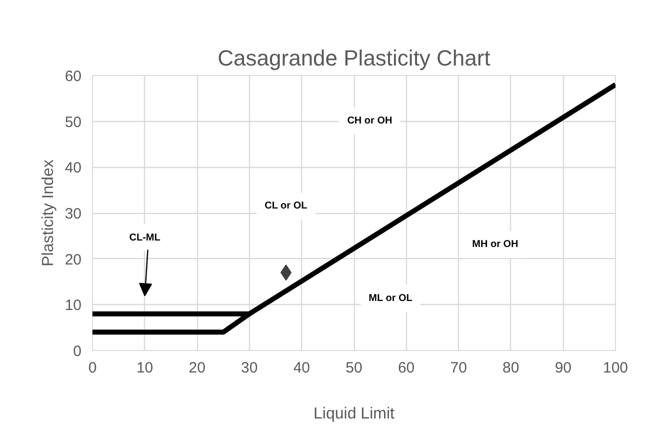  What do you see at coordinates (511, 368) in the screenshot?
I see `x-tick-label: 80` at bounding box center [511, 368].